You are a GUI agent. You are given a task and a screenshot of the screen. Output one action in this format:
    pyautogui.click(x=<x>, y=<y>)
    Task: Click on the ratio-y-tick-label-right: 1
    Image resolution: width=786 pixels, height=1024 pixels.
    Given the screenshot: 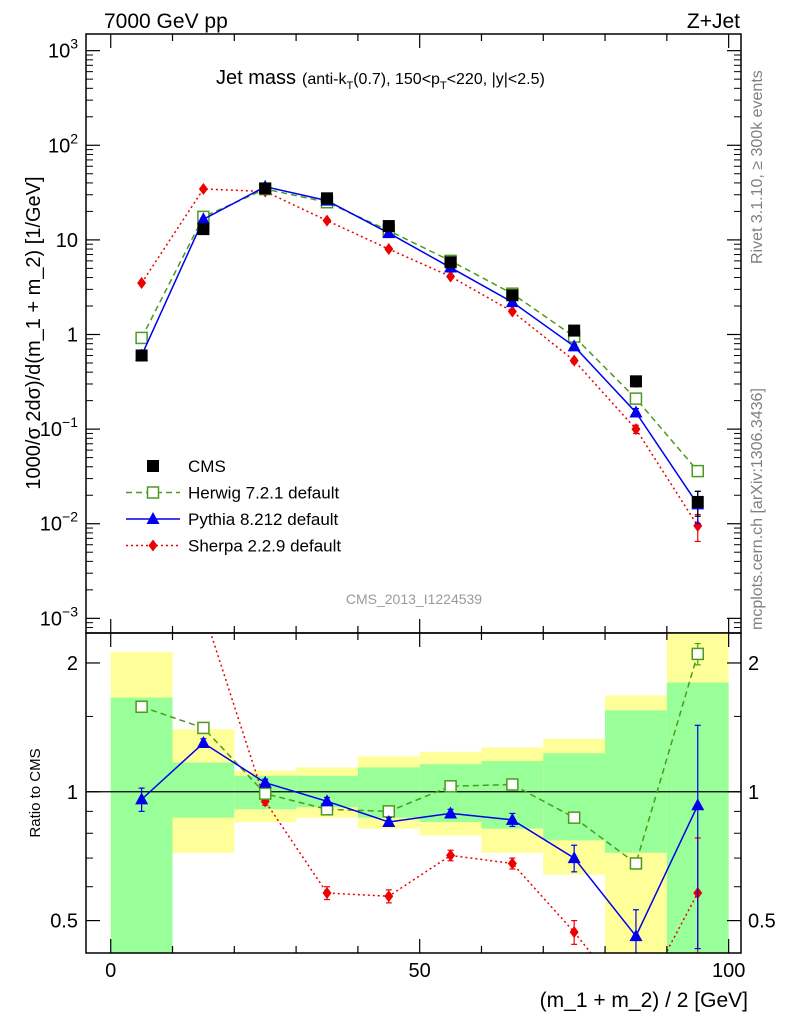 What is the action you would take?
    pyautogui.click(x=753, y=793)
    